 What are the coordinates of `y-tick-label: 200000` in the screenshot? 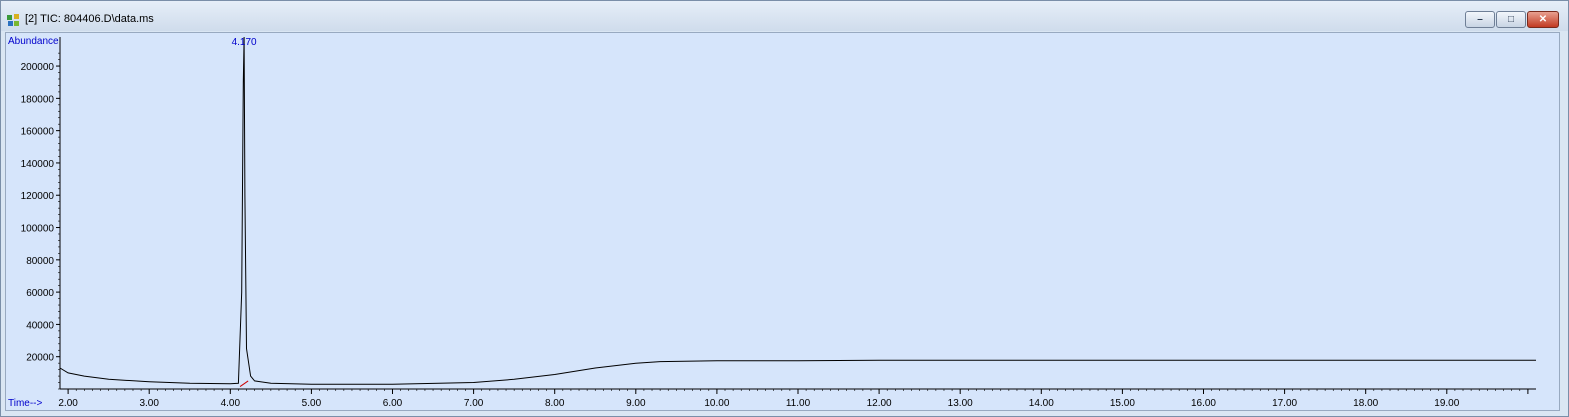 It's located at (38, 67).